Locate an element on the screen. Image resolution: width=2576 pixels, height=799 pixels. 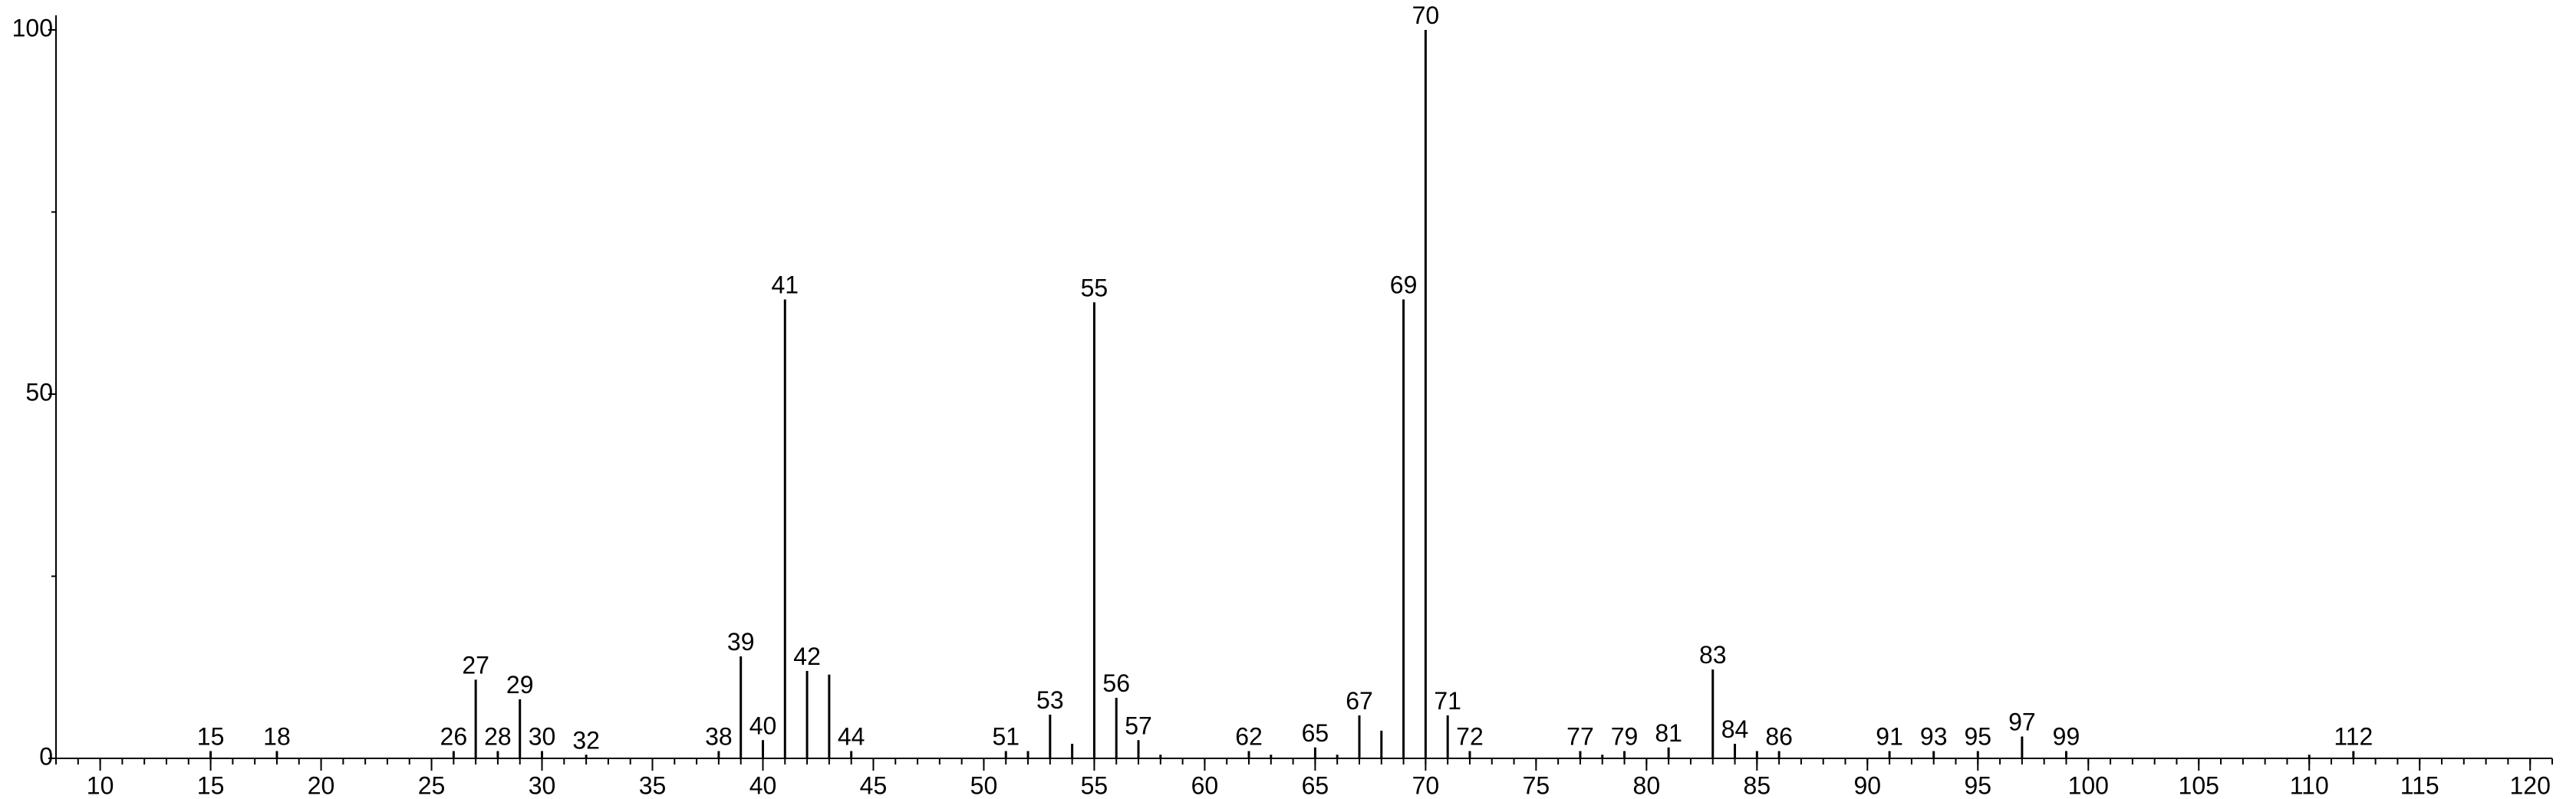
x-tick-label: 120 is located at coordinates (2530, 785).